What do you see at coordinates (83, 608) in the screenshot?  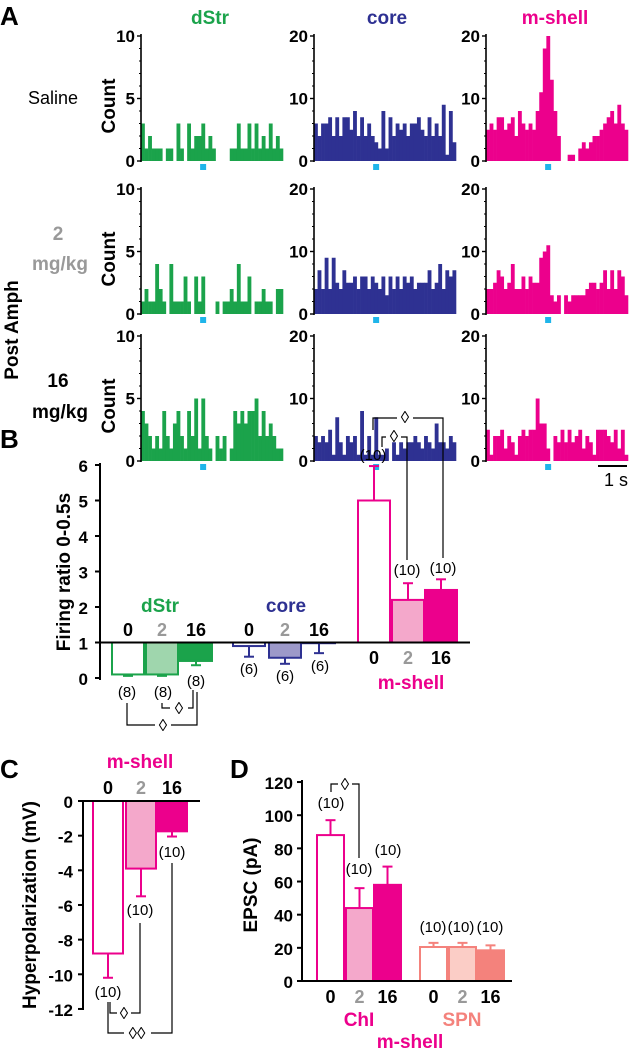 I see `y-tick-label: 2` at bounding box center [83, 608].